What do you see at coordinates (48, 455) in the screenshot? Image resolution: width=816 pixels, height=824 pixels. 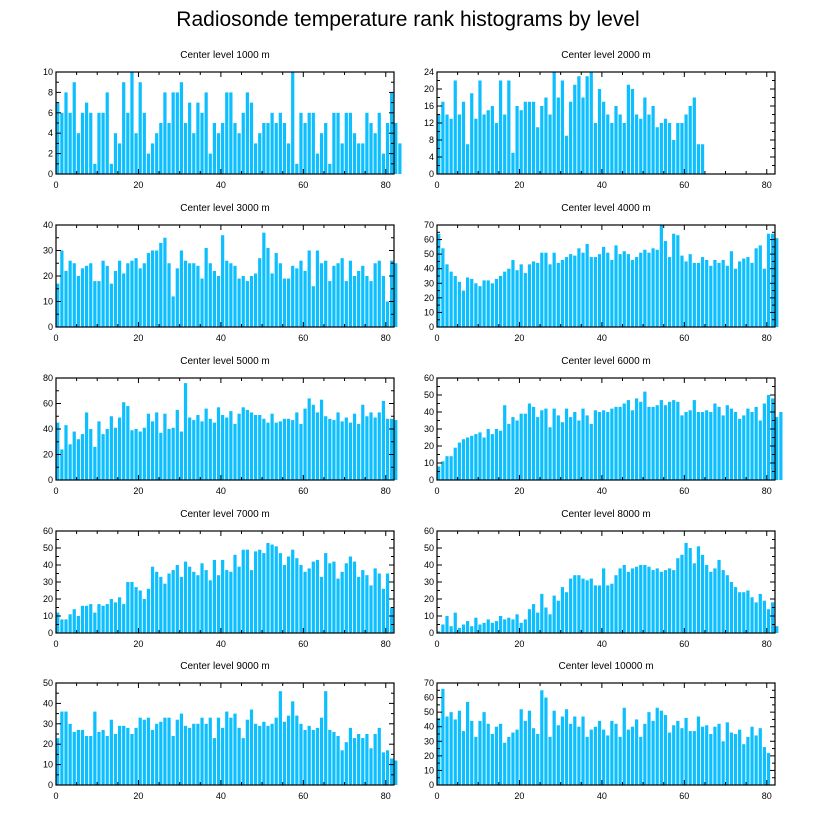 I see `y-tick-label: 20` at bounding box center [48, 455].